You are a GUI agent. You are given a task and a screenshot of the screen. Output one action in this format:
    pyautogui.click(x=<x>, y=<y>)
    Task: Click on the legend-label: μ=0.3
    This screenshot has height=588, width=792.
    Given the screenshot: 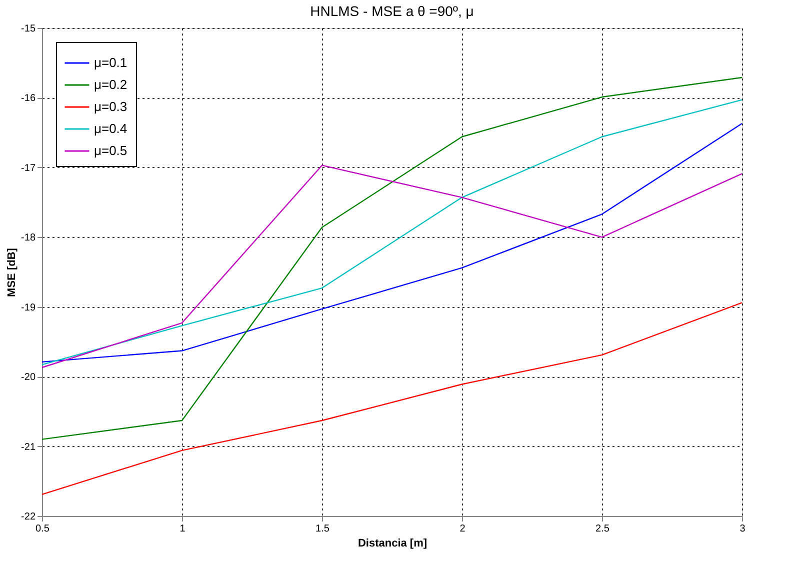 What is the action you would take?
    pyautogui.click(x=111, y=106)
    